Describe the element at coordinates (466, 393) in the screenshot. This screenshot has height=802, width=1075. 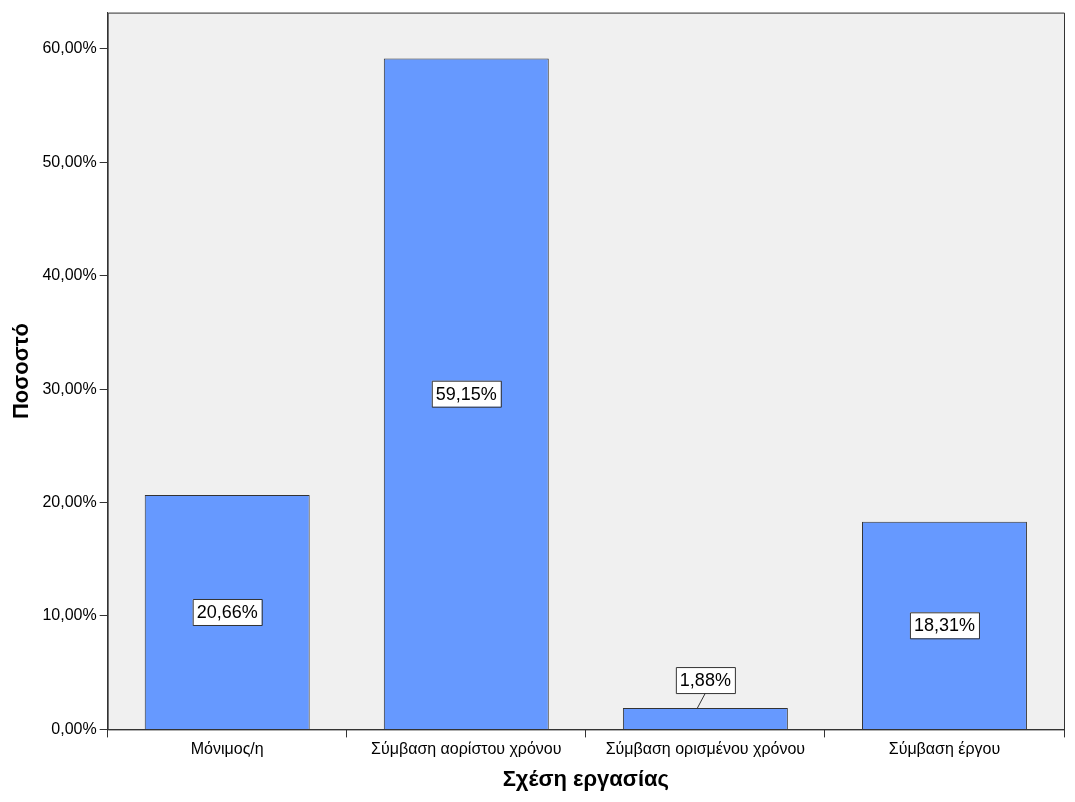
I see `data-label: 59,15%` at that location.